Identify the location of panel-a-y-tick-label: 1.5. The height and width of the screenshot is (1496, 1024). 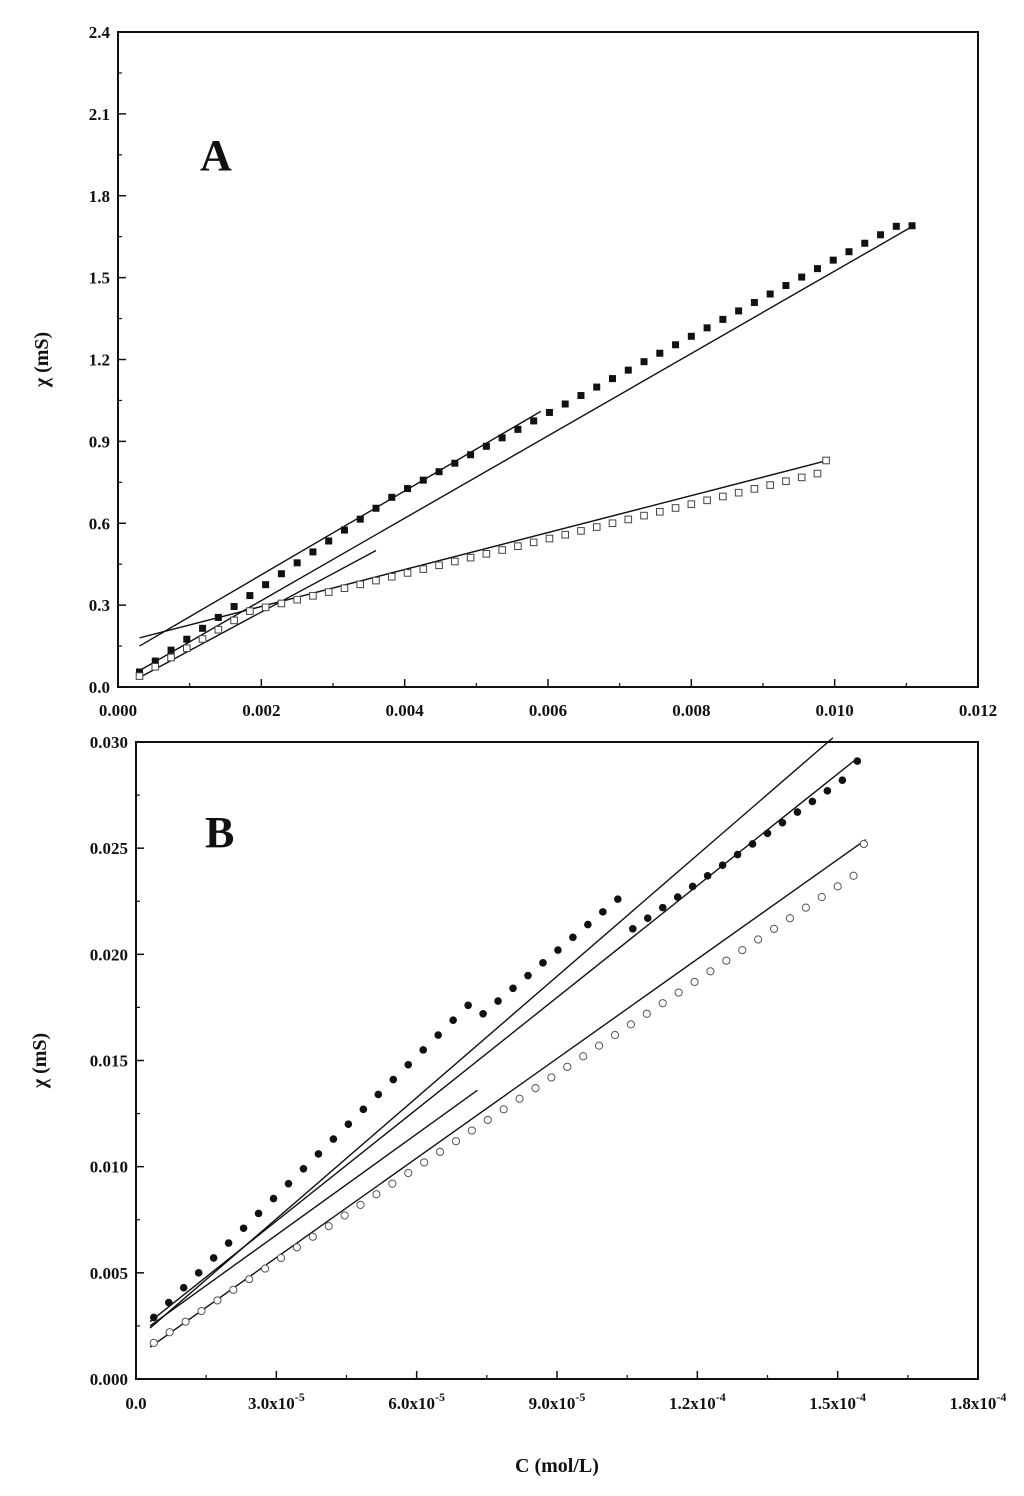
(99, 278).